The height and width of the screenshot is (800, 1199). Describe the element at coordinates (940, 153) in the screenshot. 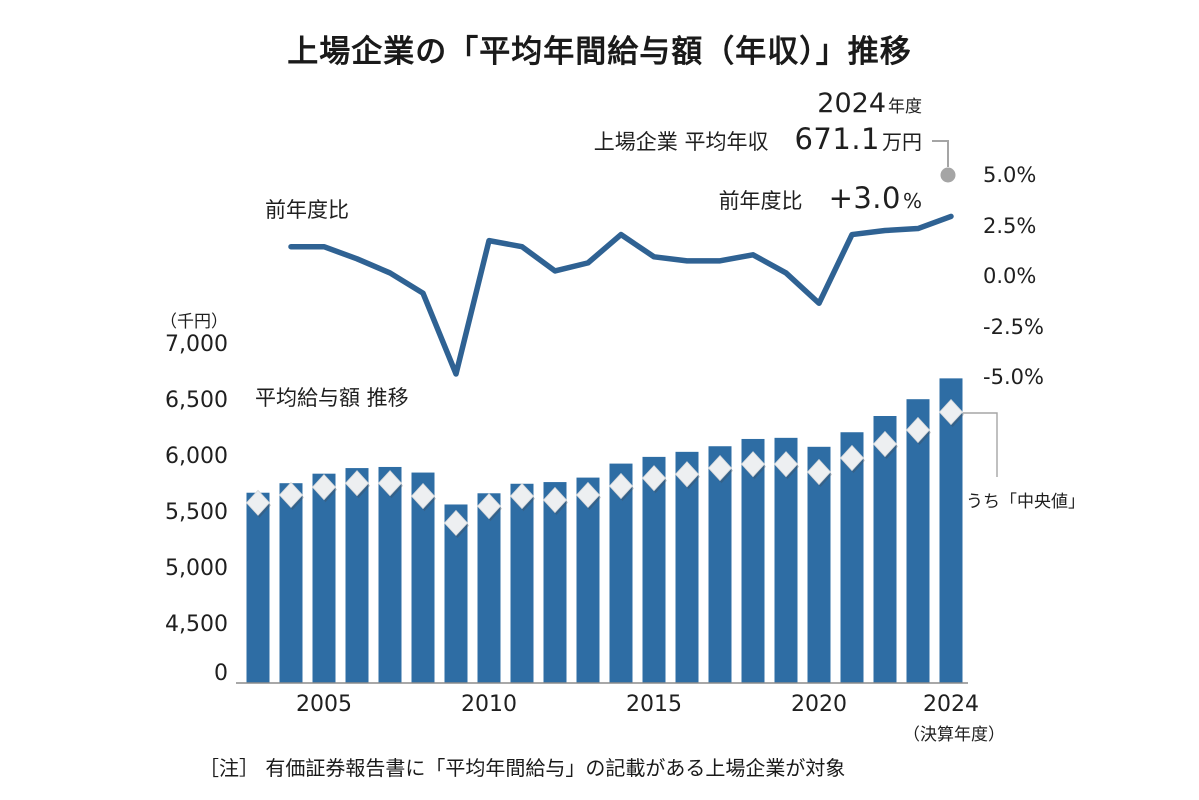

I see `average-callout-connector` at that location.